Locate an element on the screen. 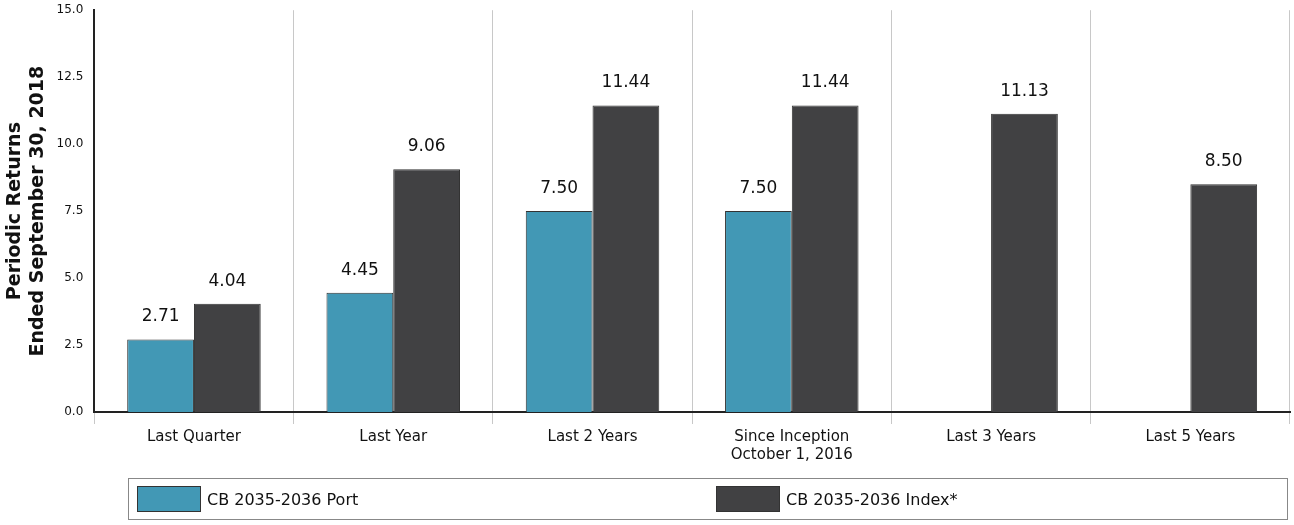 This screenshot has width=1294, height=525. y-tick-label: 2.5 is located at coordinates (74, 344).